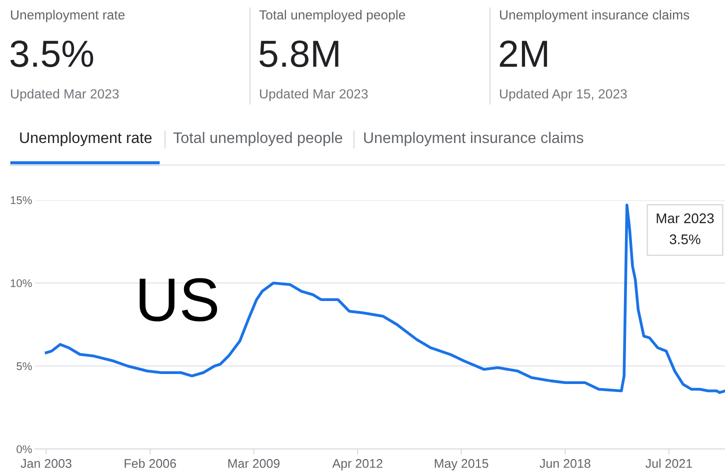  What do you see at coordinates (52, 54) in the screenshot?
I see `text: 3.5%` at bounding box center [52, 54].